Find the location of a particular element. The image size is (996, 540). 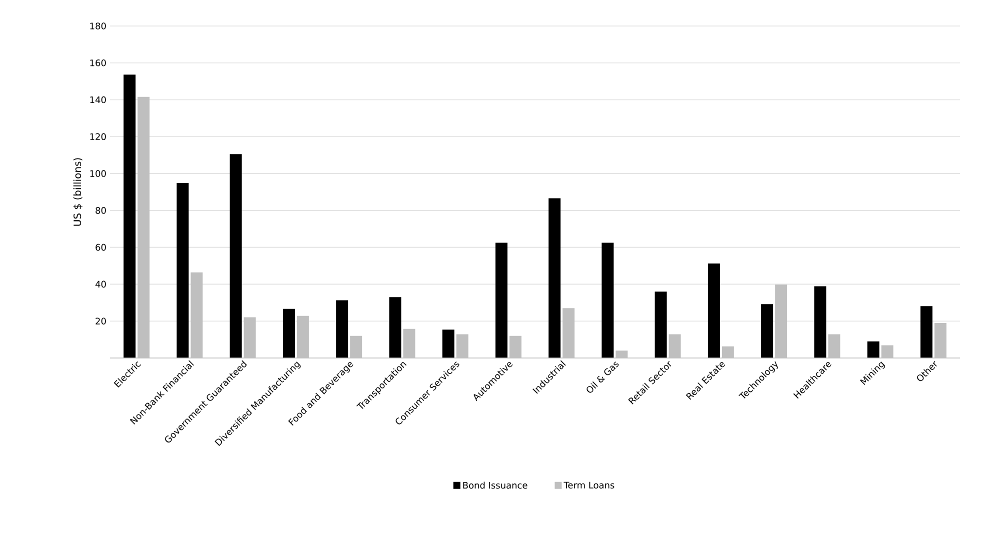

y-tick-label: 20 is located at coordinates (101, 321).